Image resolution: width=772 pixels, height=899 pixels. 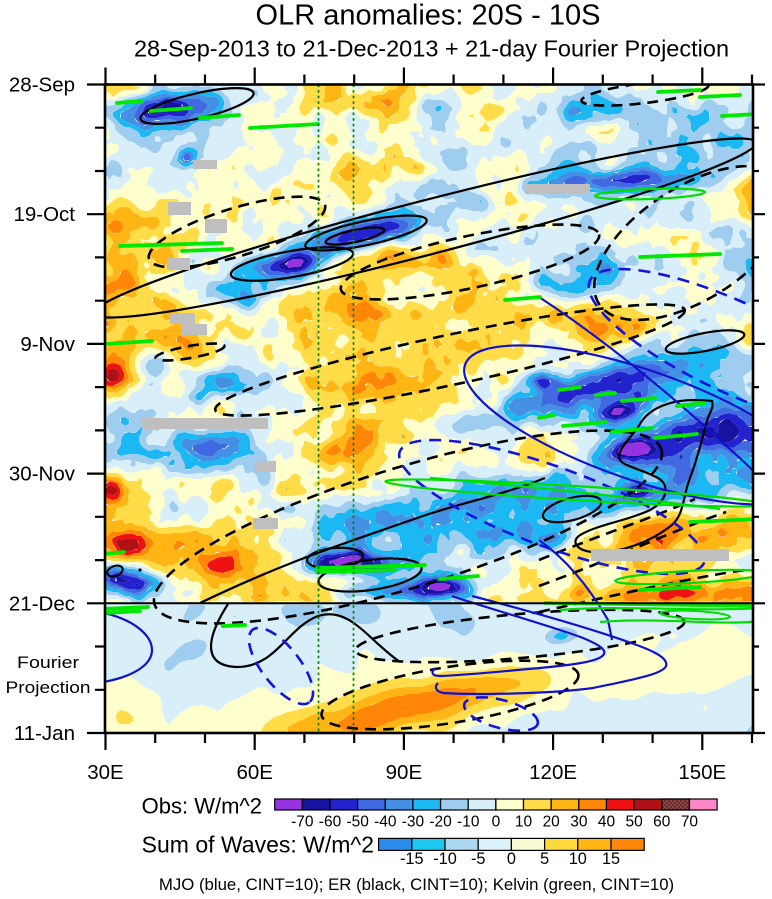 What do you see at coordinates (579, 822) in the screenshot?
I see `svg-text: 30` at bounding box center [579, 822].